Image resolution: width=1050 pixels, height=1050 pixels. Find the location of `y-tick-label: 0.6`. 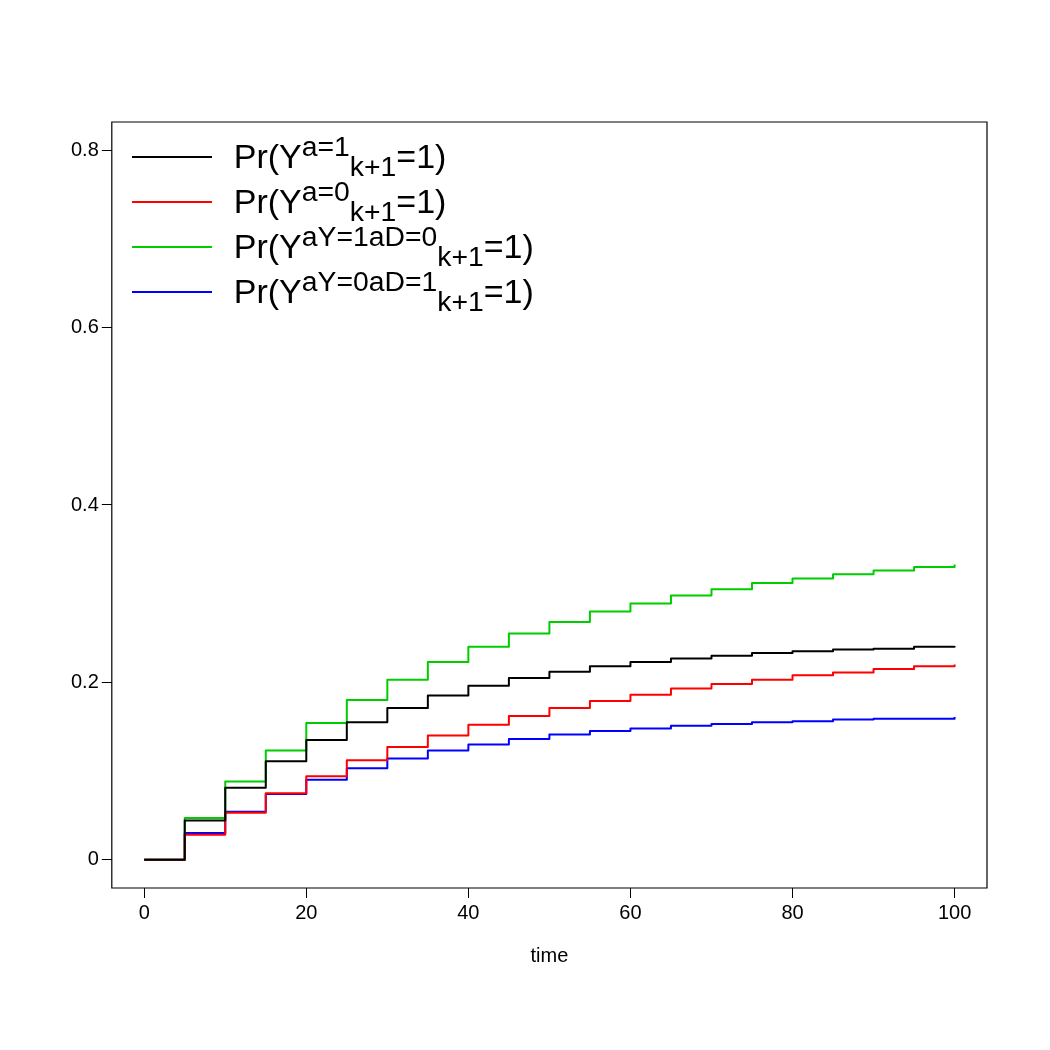

y-tick-label: 0.6 is located at coordinates (84, 326).